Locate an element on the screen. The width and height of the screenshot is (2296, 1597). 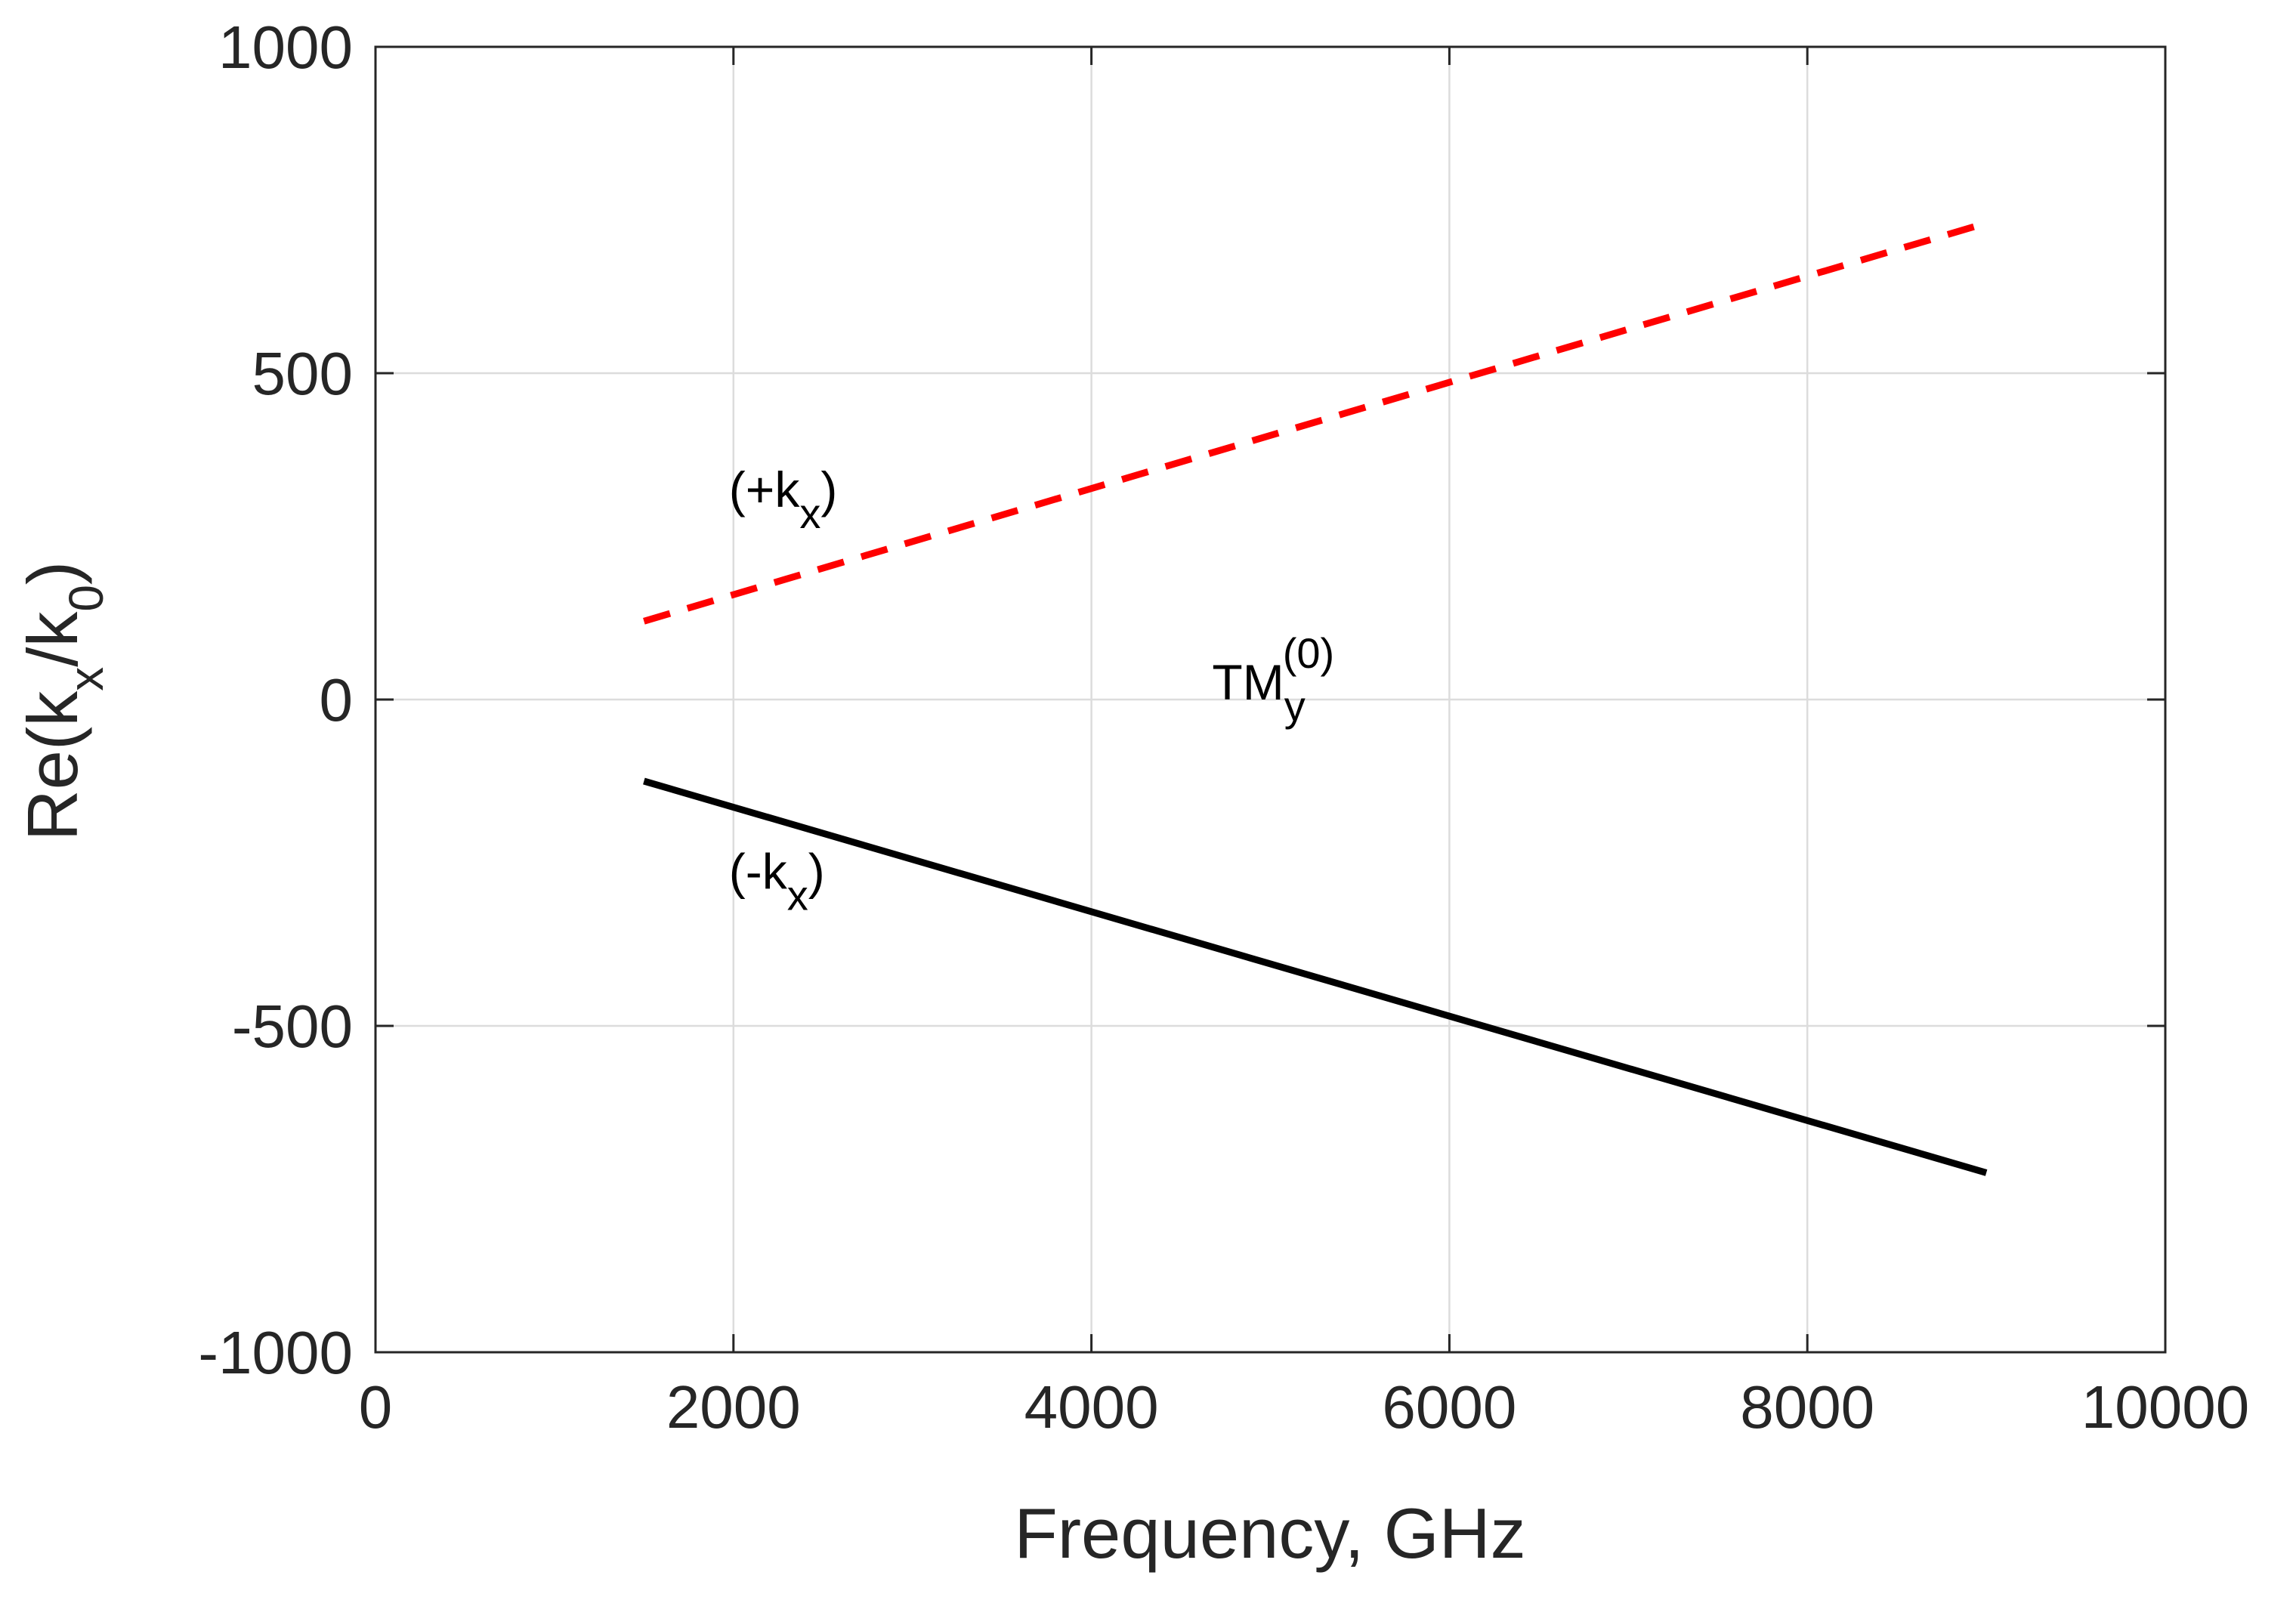
x-axis-label: Frequency, GHz is located at coordinates (1269, 1533).